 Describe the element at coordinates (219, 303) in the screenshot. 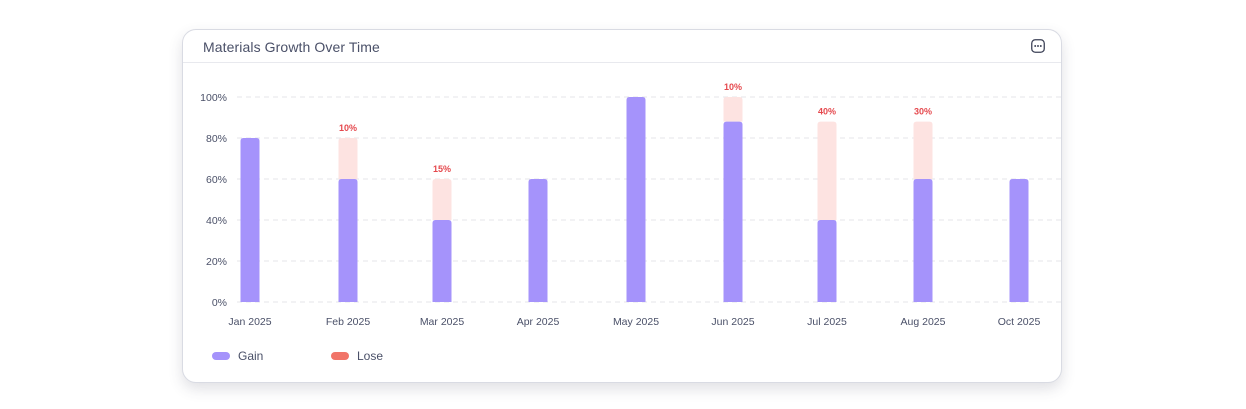

I see `y-tick-label: 0%` at that location.